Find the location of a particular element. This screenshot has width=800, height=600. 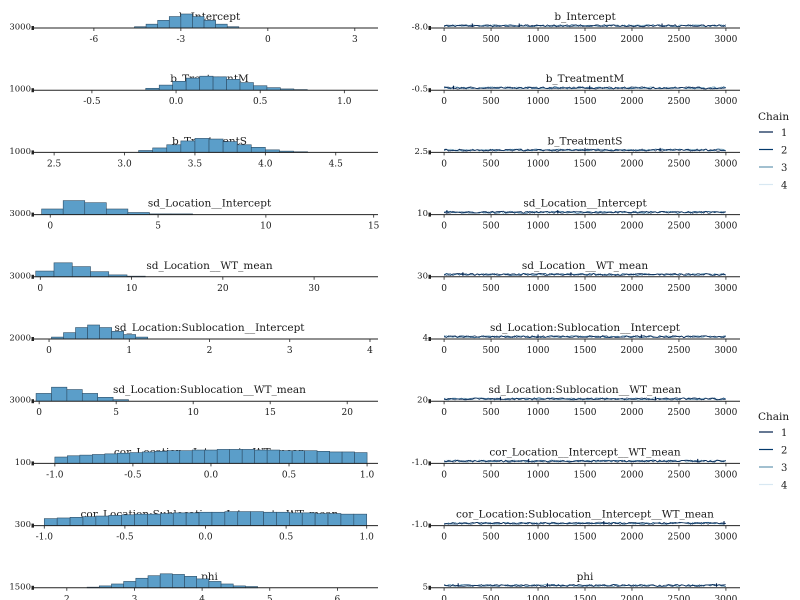

trace-panel-2: b_TreatmentM -0.5 0 500 1000 1500 2000 2500 3000 is located at coordinates (576, 90).